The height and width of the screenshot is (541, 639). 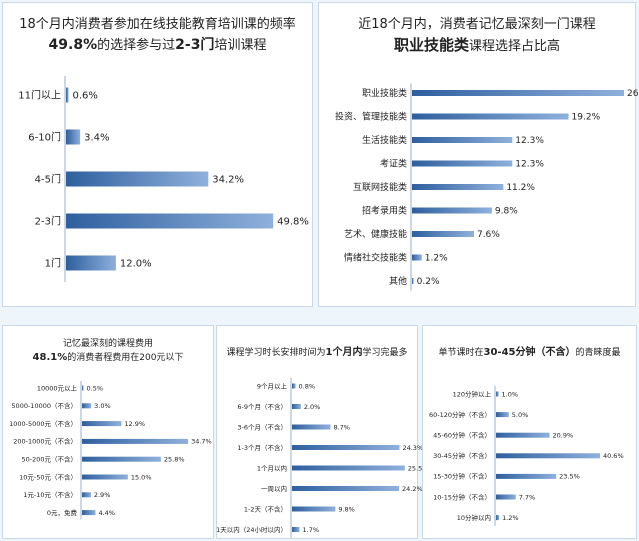 What do you see at coordinates (398, 281) in the screenshot?
I see `category-label: 其他` at bounding box center [398, 281].